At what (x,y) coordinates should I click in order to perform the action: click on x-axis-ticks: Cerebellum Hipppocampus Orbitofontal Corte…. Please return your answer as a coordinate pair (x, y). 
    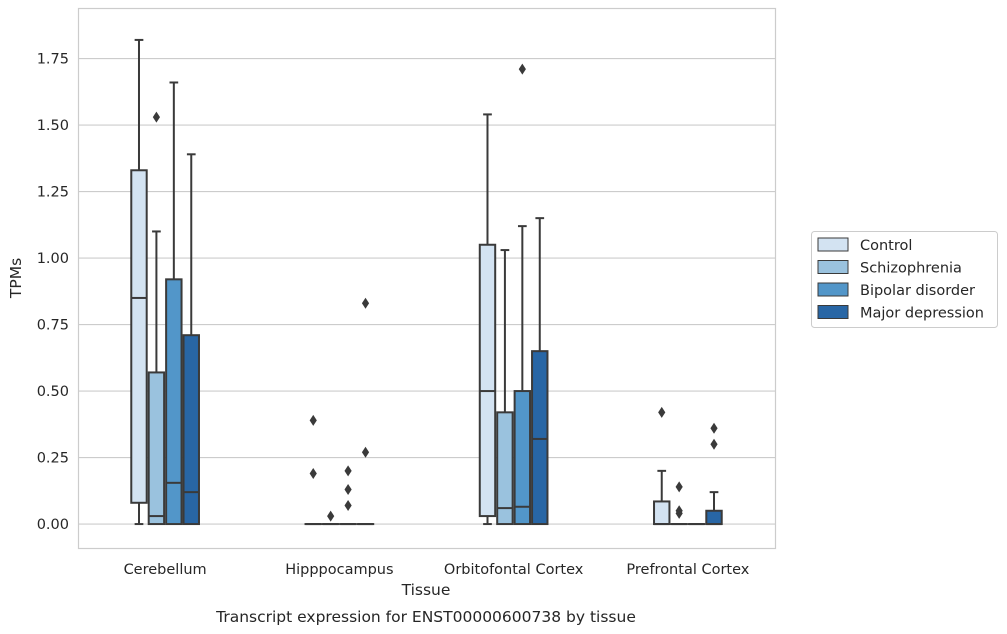
    Looking at the image, I should click on (437, 570).